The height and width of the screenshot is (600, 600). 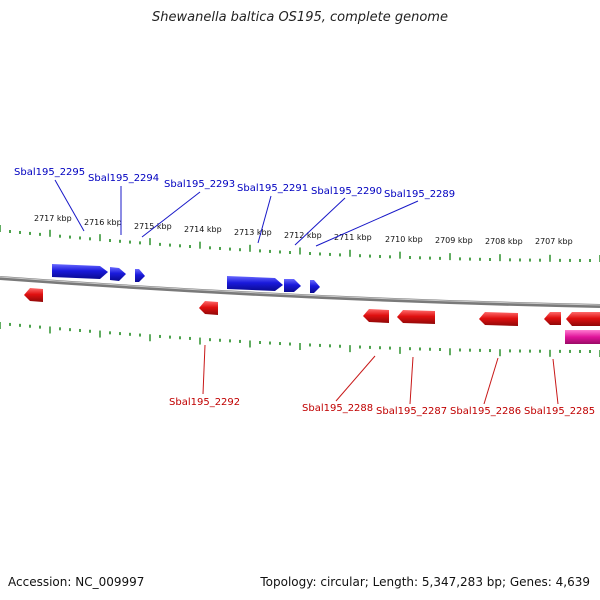 What do you see at coordinates (411, 411) in the screenshot?
I see `gene-label-reverse: Sbal195_2287` at bounding box center [411, 411].